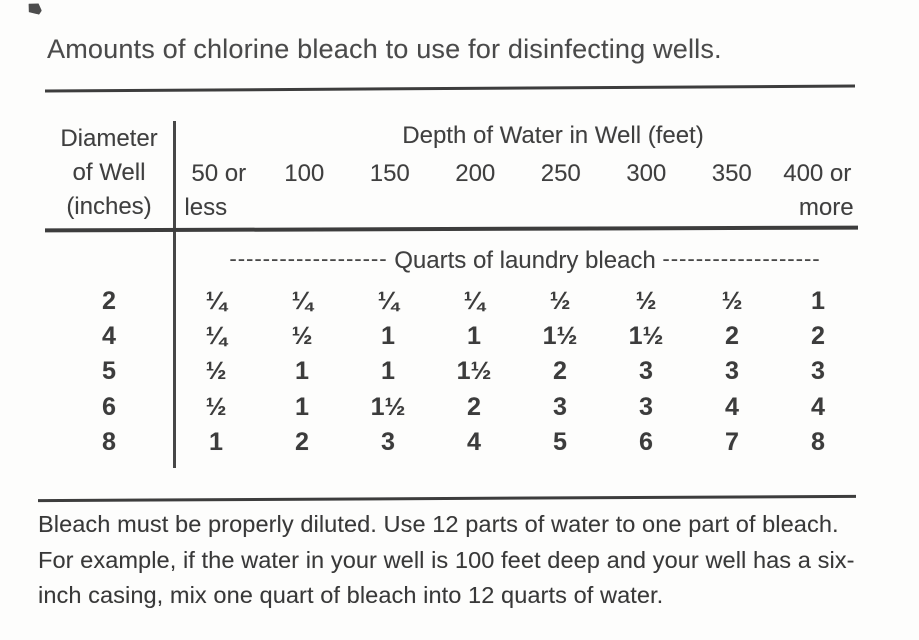 This screenshot has width=919, height=640. Describe the element at coordinates (646, 173) in the screenshot. I see `column-header-300: 300` at that location.